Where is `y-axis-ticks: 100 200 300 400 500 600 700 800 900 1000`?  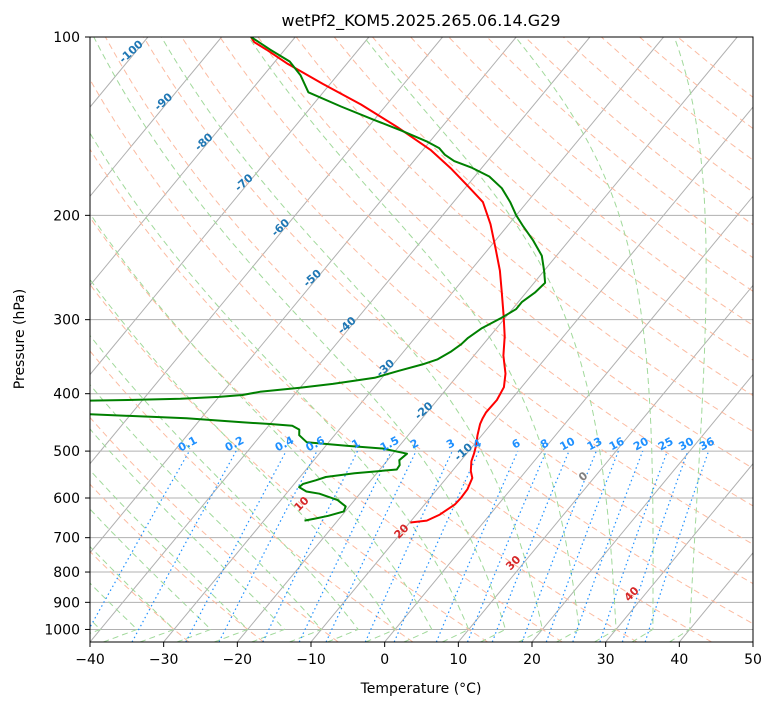
y-axis-ticks: 100 200 300 400 500 600 700 800 900 1000 is located at coordinates (67, 334).